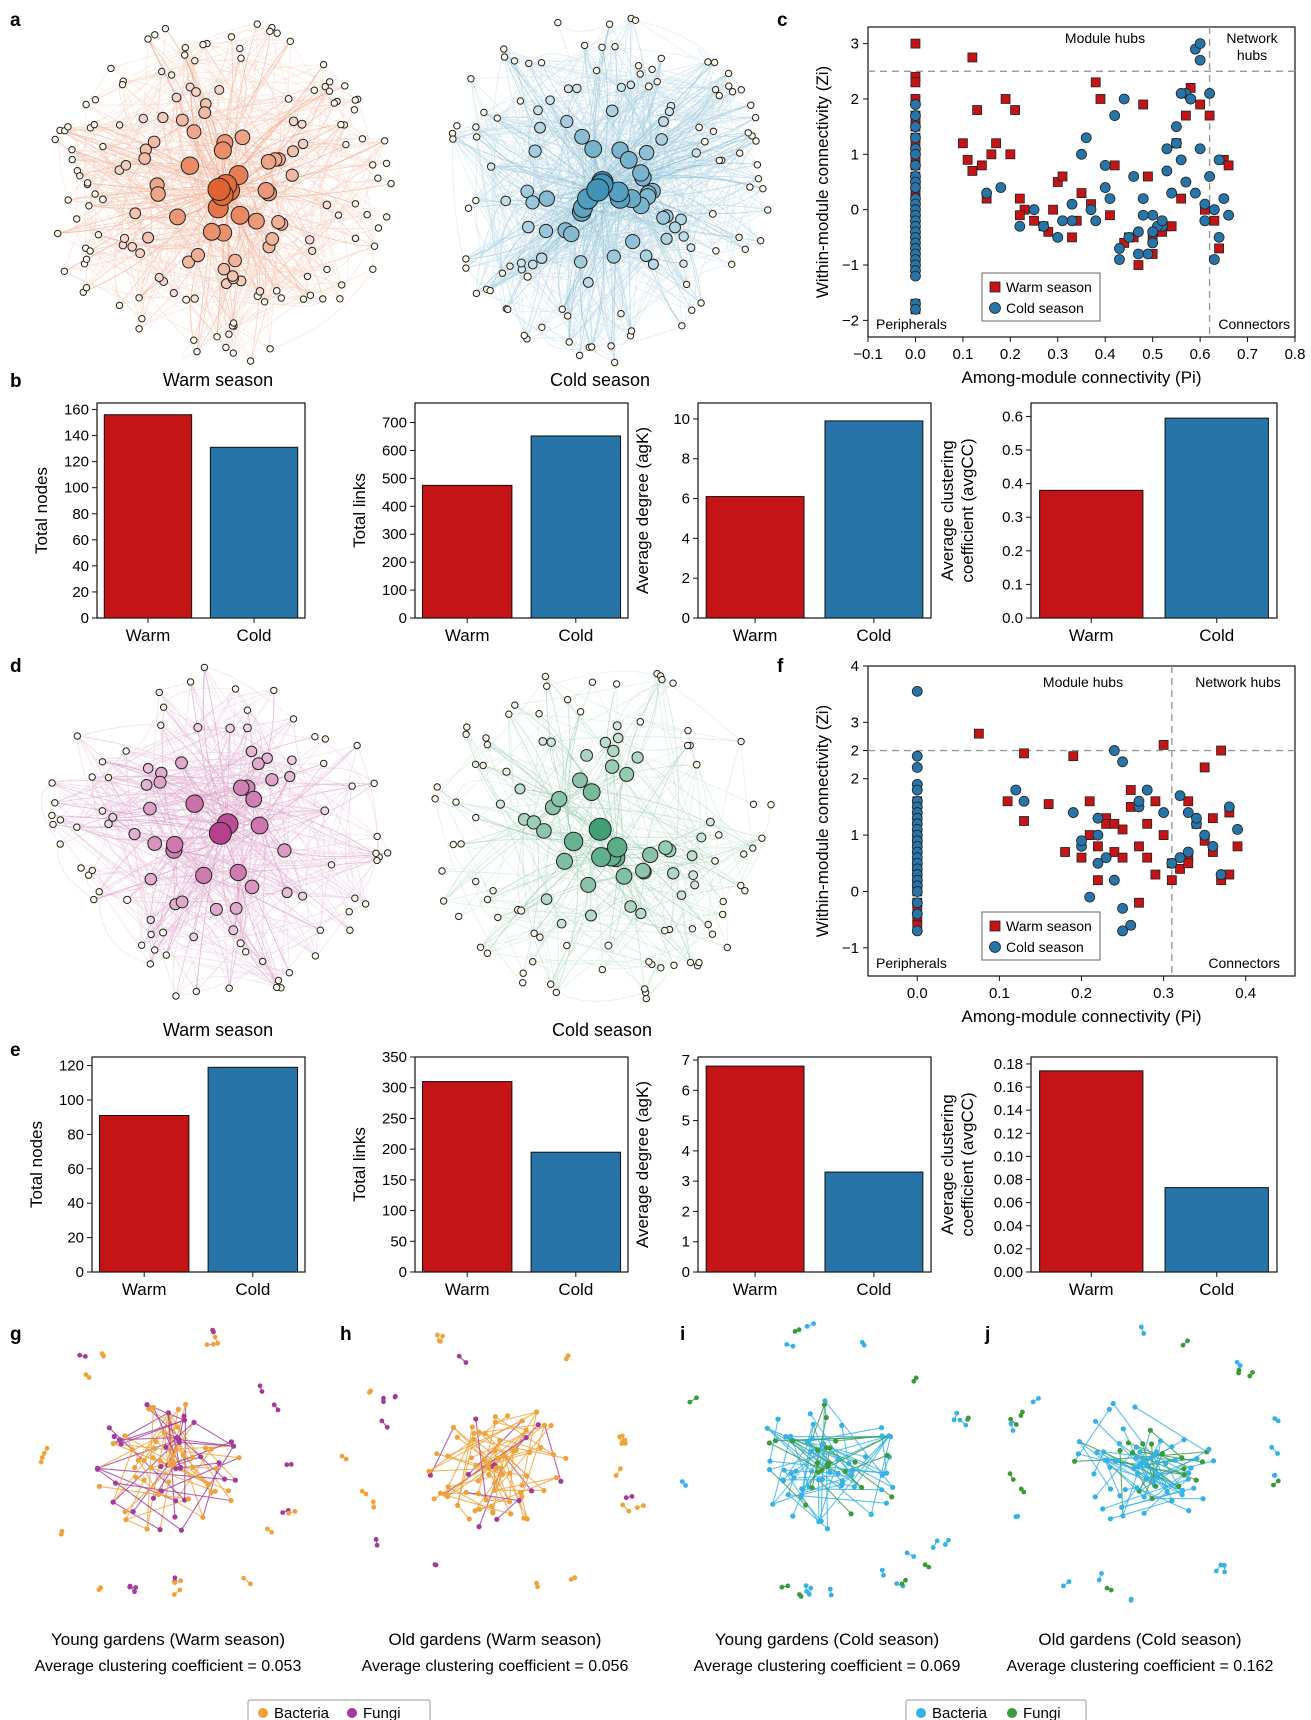  I want to click on bar-warm, so click(144, 1193).